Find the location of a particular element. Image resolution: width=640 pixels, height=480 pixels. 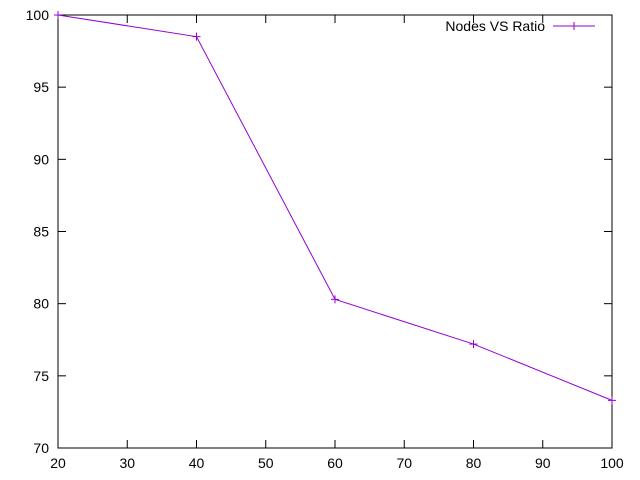

legend: Nodes VS Ratio is located at coordinates (520, 26).